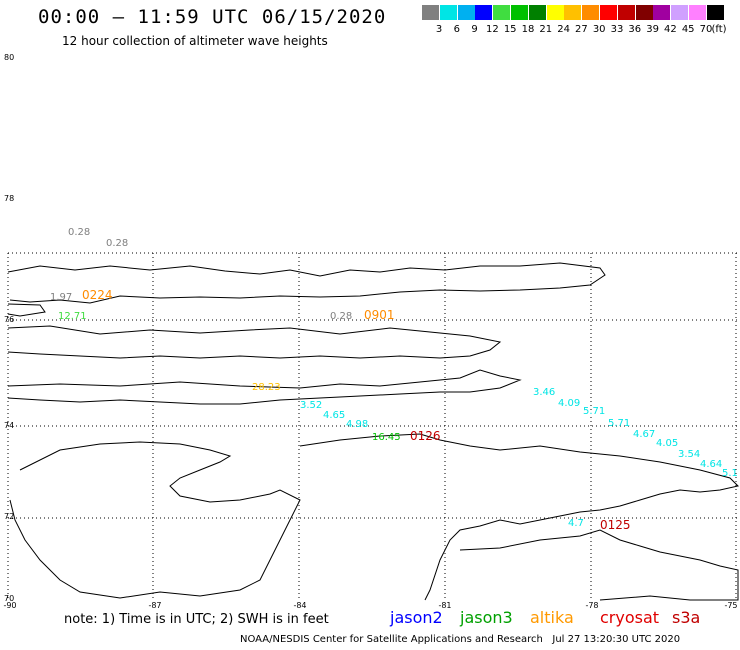  I want to click on lat-label: 70, so click(9, 598).